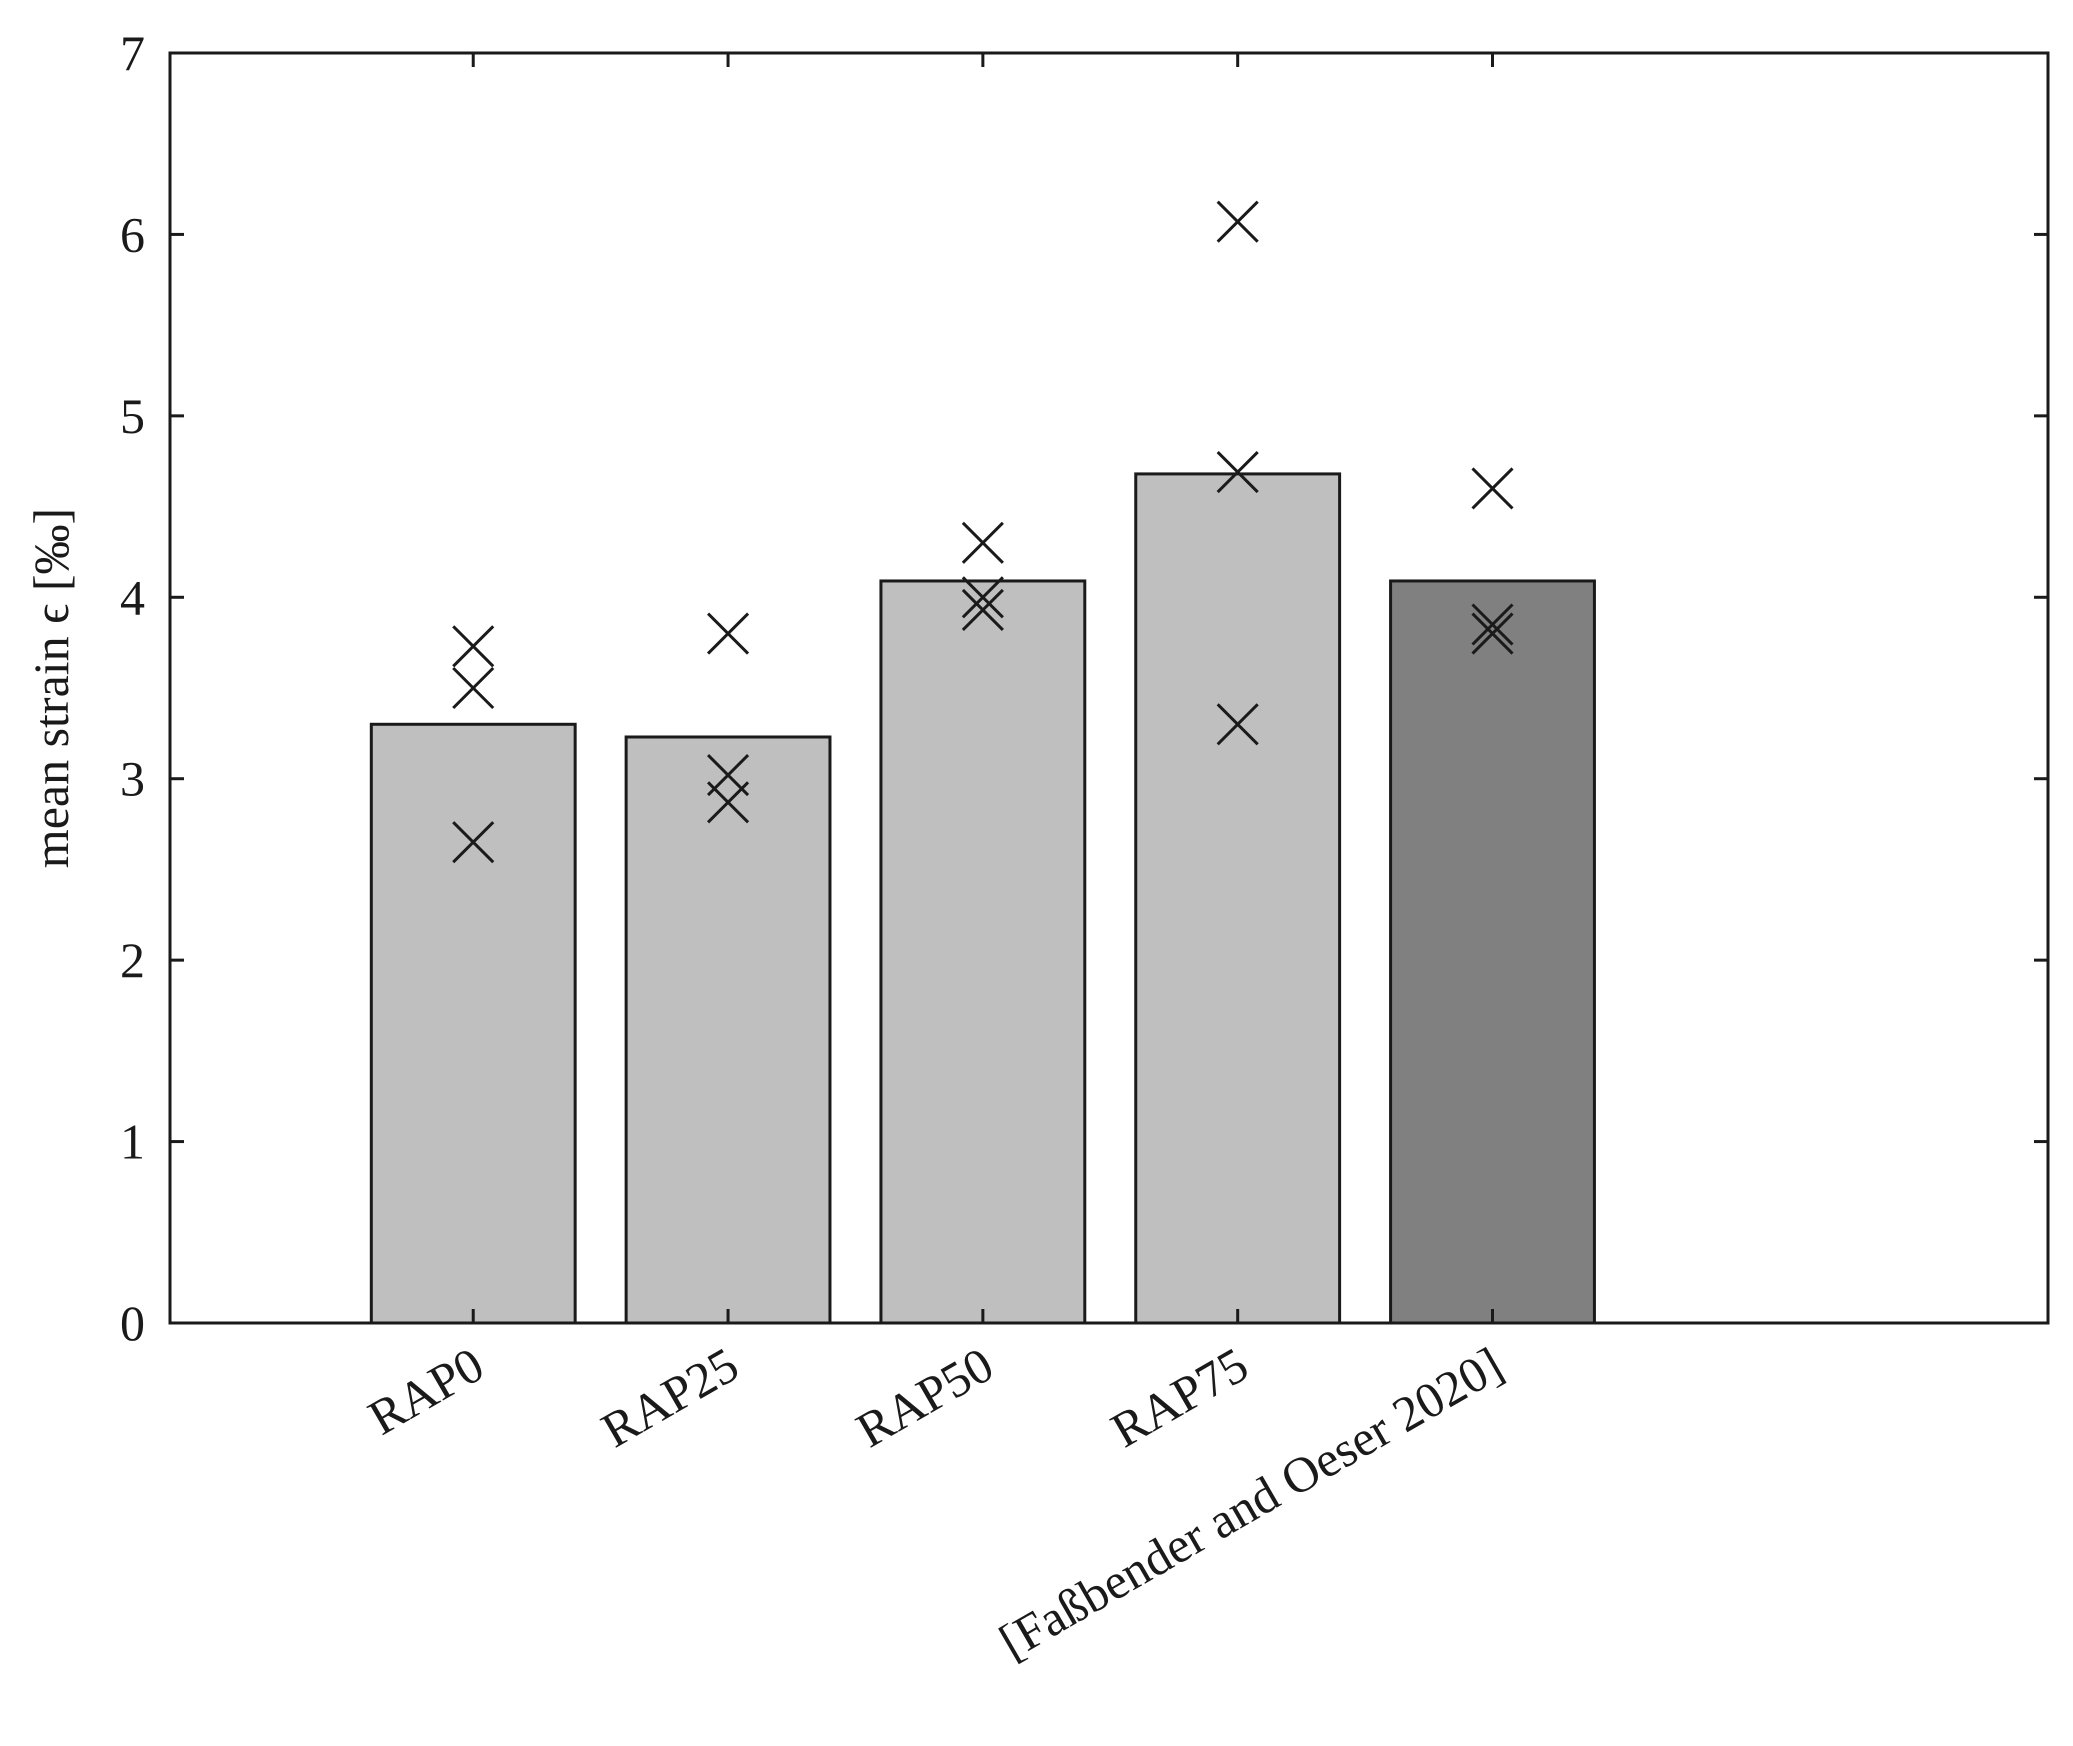  I want to click on y-tick-labels: 0 1 2 3 4 5 6 7, so click(132, 688).